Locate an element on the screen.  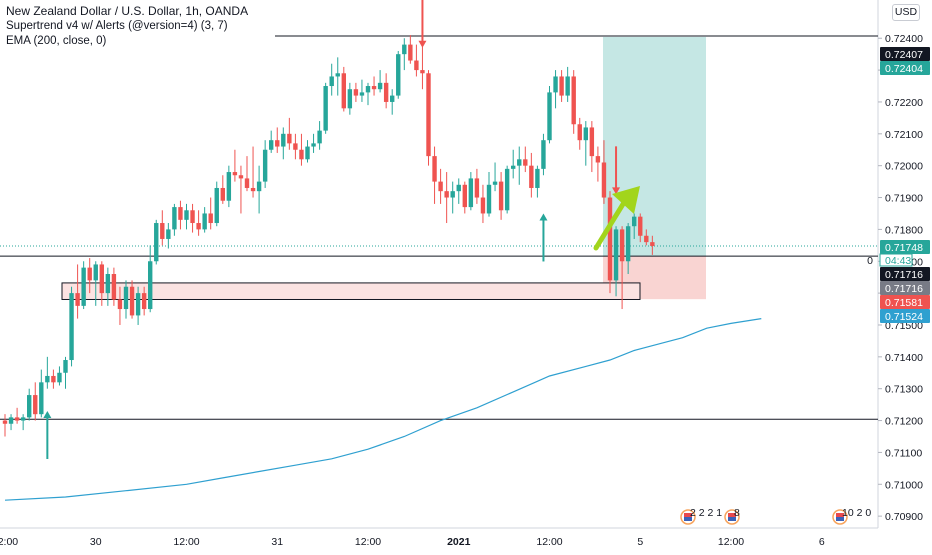
flag-icon-blue is located at coordinates (688, 519).